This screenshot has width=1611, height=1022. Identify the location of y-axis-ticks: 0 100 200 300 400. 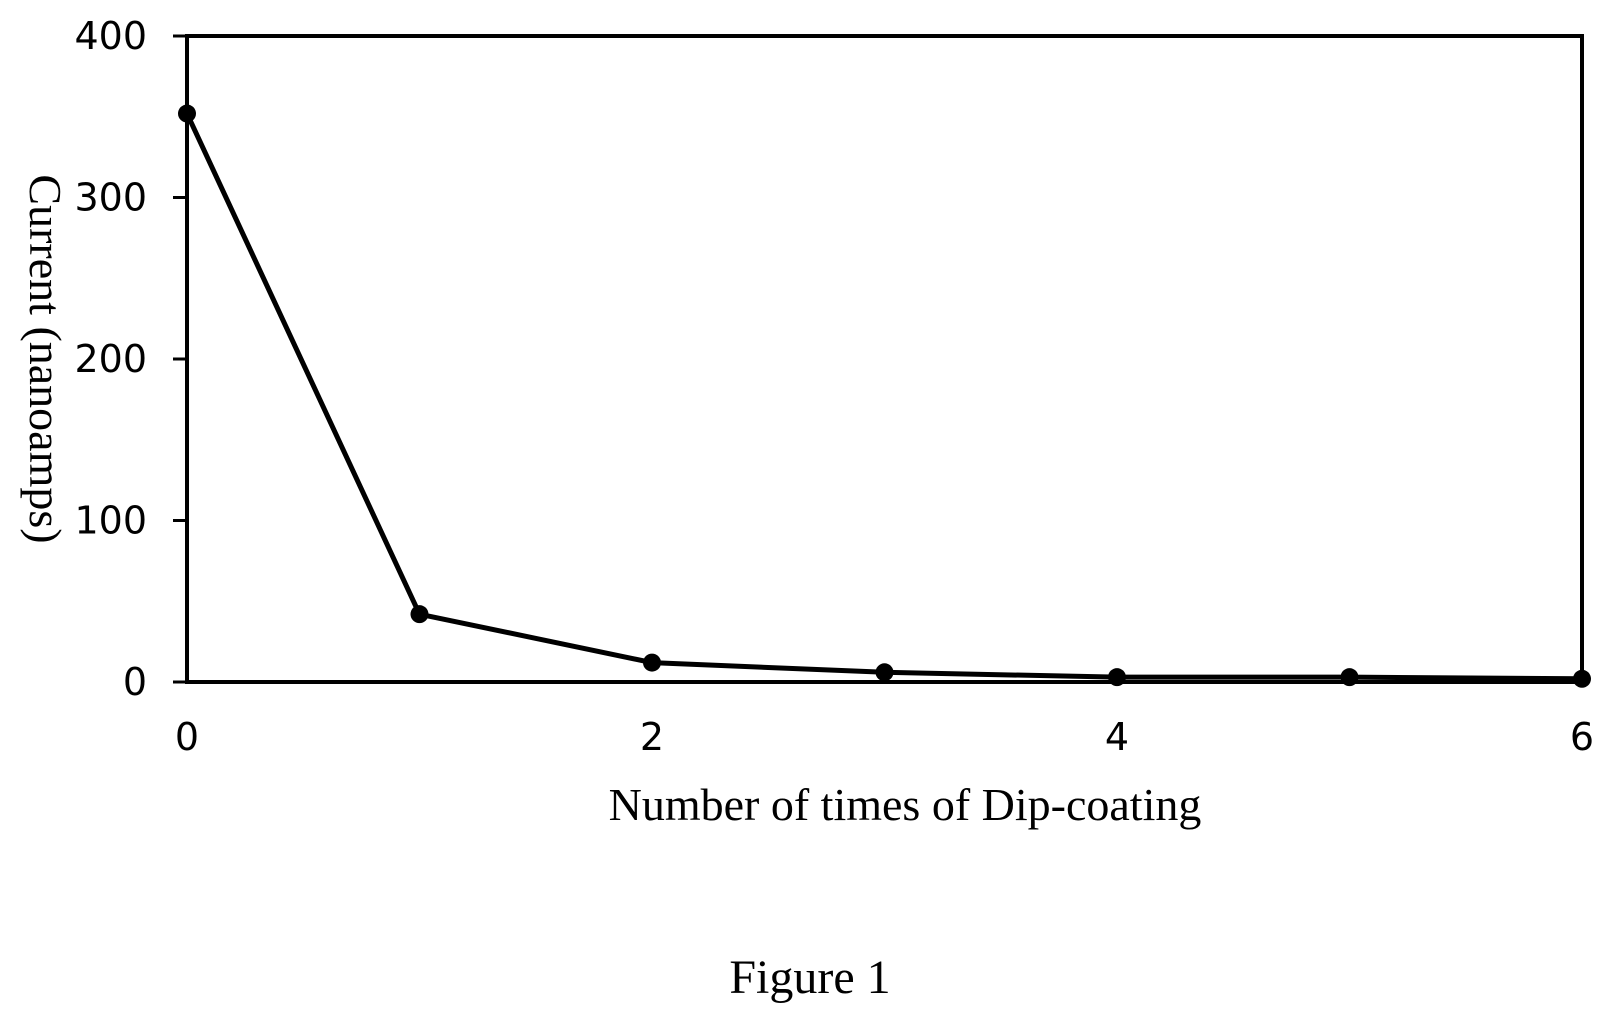
(130, 359).